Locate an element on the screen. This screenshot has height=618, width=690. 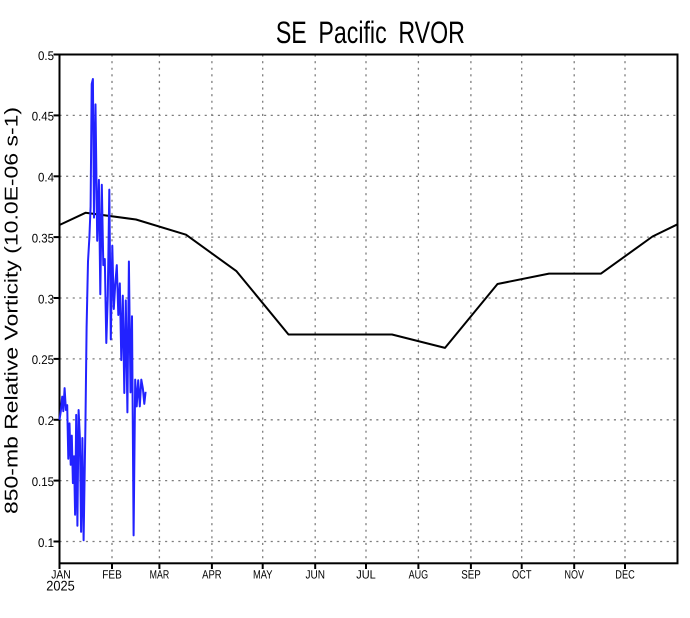
svg-text: SE Pacific RVOR is located at coordinates (370, 32).